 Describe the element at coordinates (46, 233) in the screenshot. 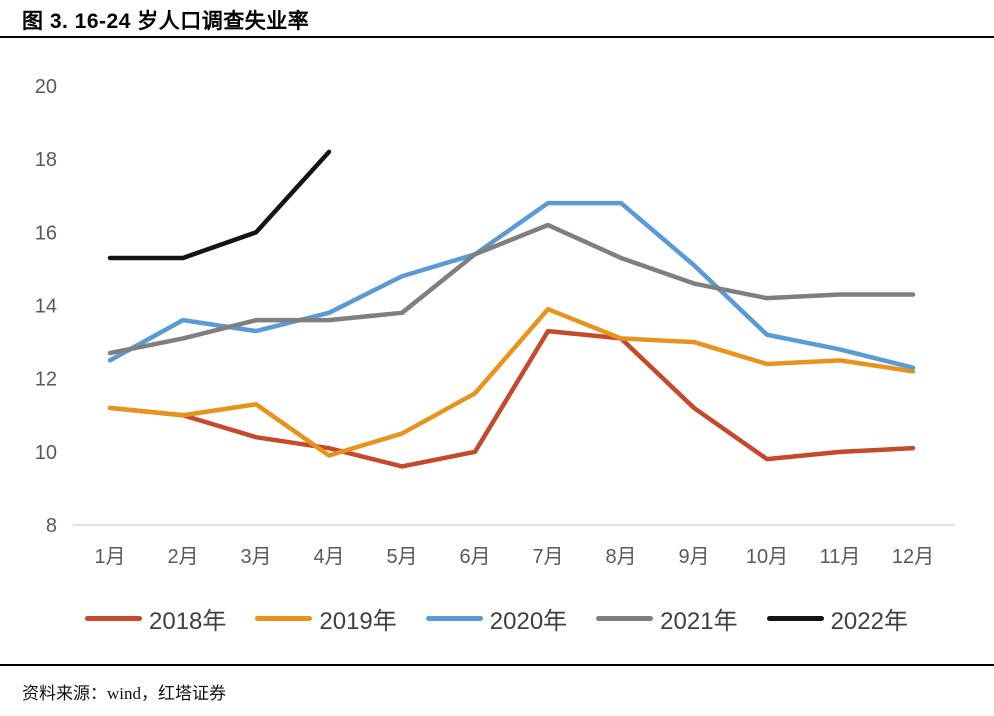

I see `y-tick-label: 16` at that location.